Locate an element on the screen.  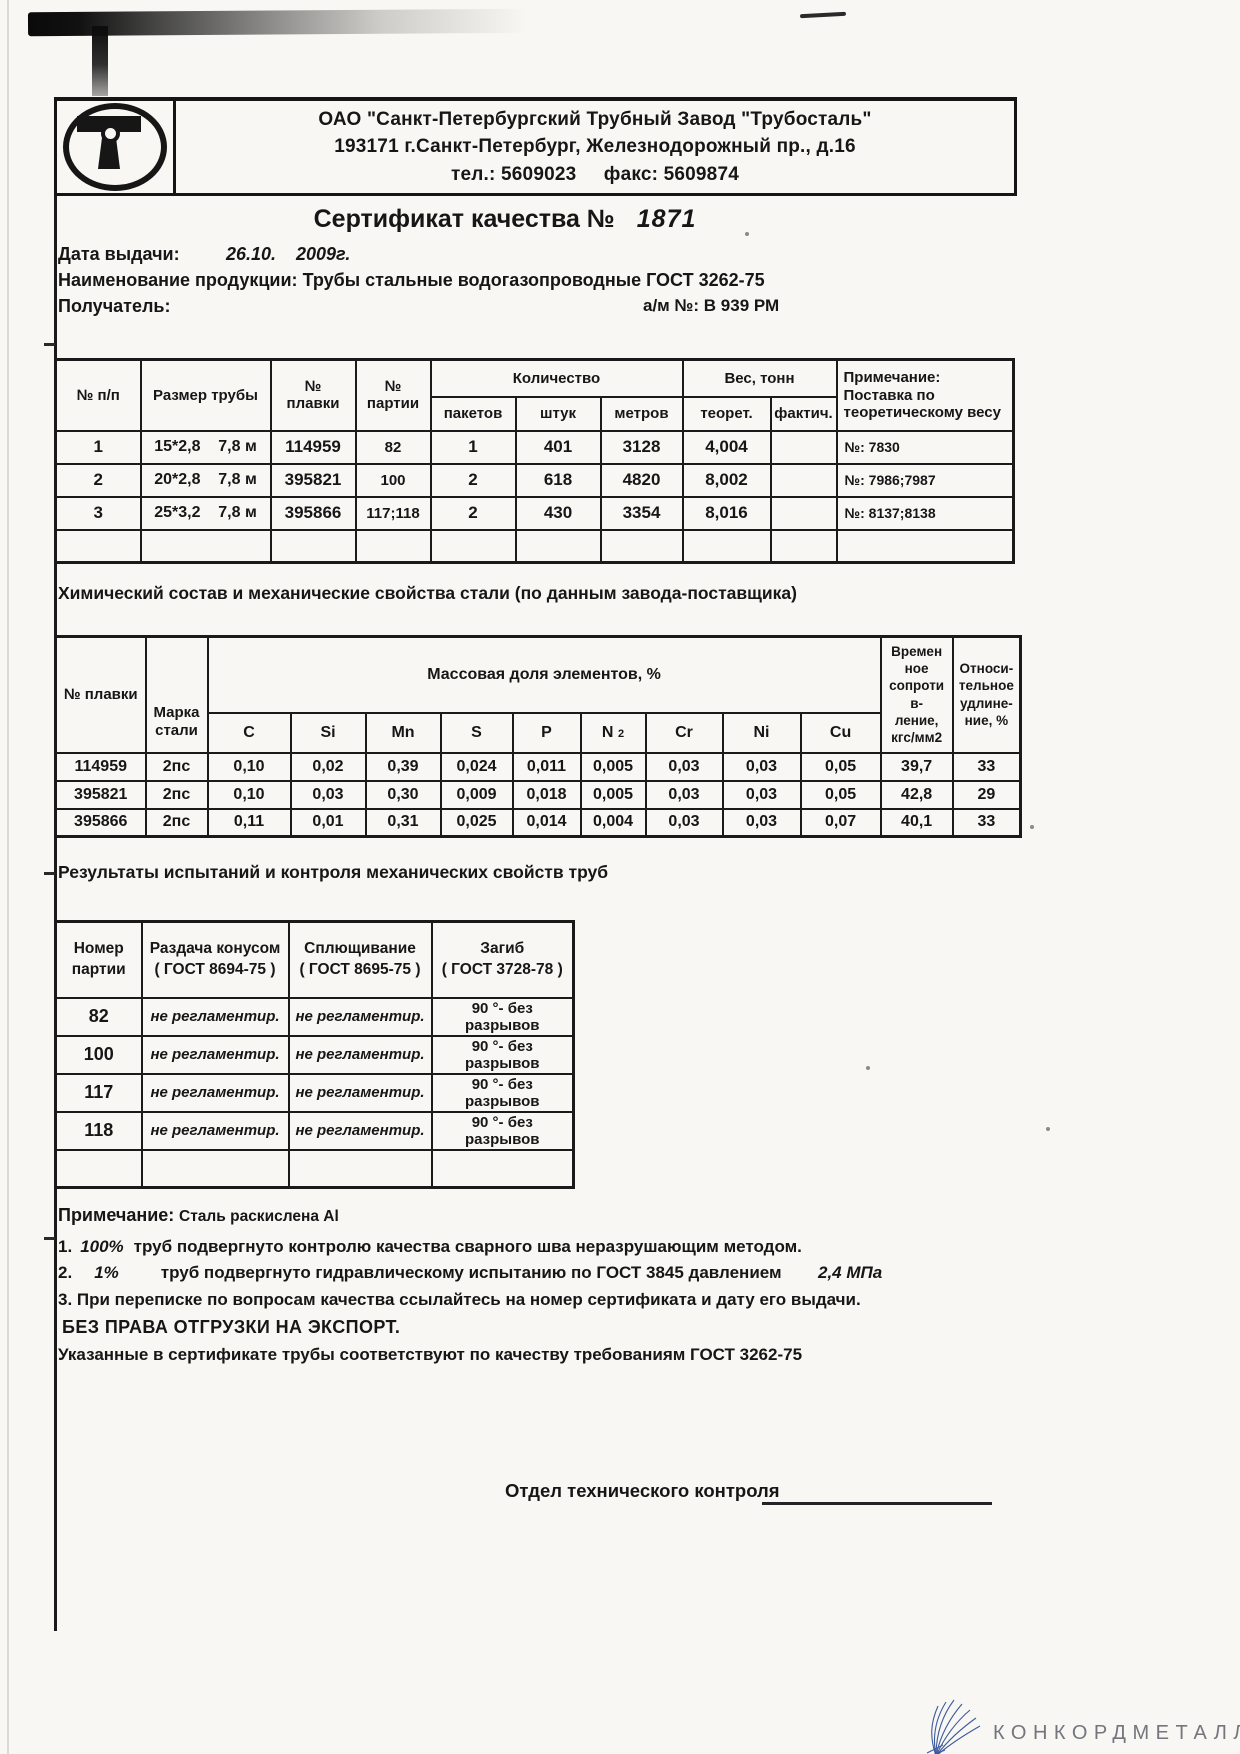
table-cell: 42,8 is located at coordinates (916, 794).